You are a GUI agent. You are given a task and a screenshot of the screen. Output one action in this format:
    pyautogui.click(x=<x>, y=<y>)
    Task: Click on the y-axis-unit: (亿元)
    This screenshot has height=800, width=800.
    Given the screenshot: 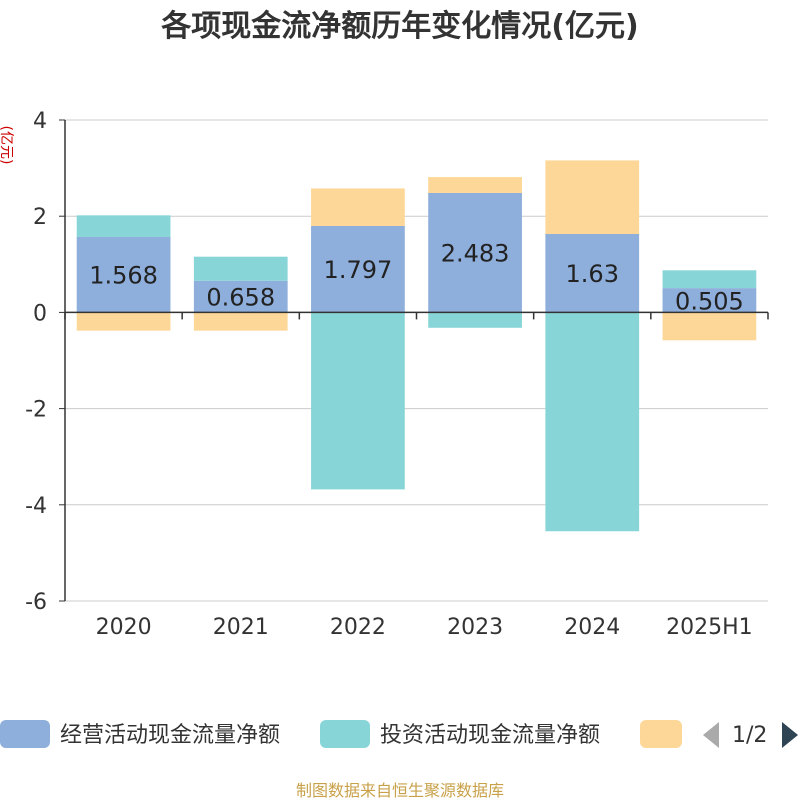 What is the action you would take?
    pyautogui.click(x=7, y=145)
    